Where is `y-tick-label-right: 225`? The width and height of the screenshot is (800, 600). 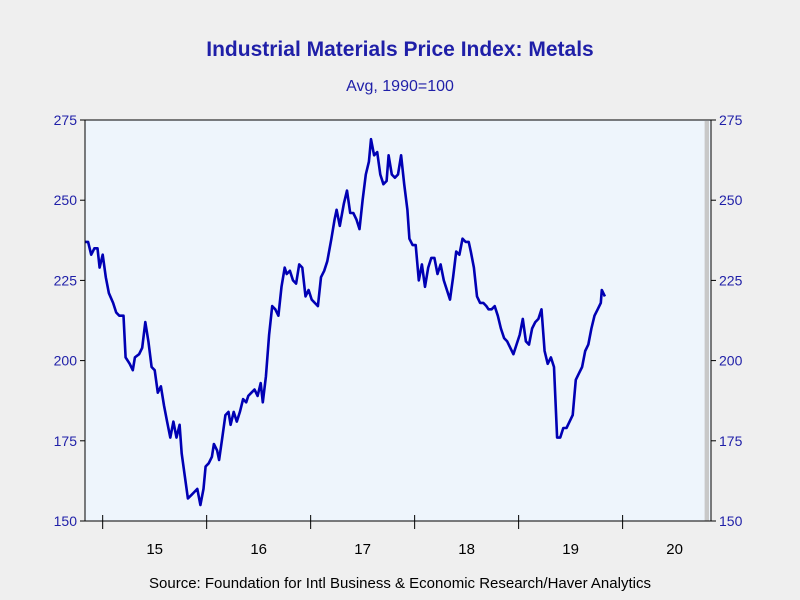 y-tick-label-right: 225 is located at coordinates (731, 280).